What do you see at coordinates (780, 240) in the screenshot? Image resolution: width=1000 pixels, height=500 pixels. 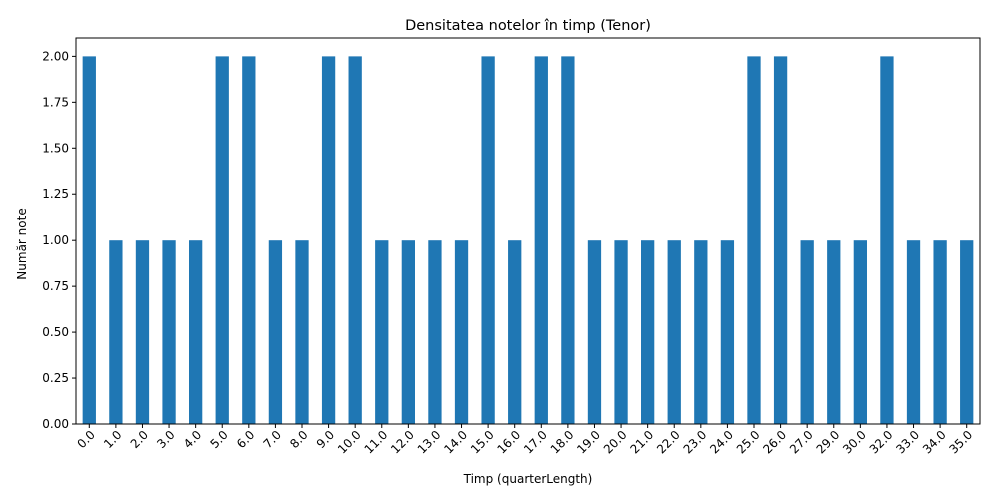 I see `bar-26.0` at bounding box center [780, 240].